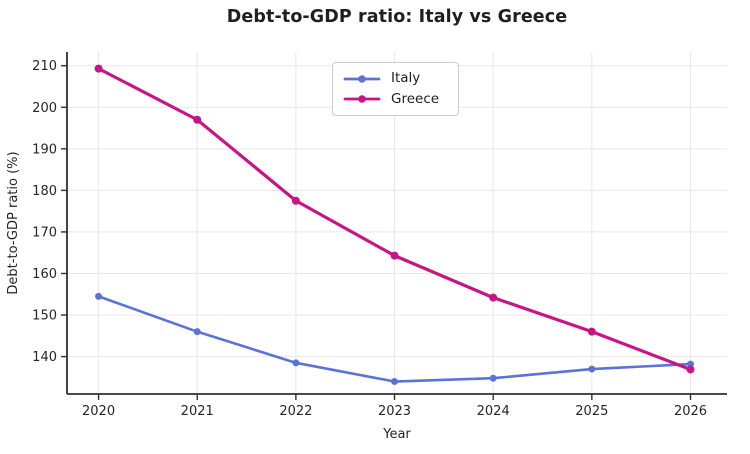 Image resolution: width=750 pixels, height=454 pixels. Describe the element at coordinates (44, 108) in the screenshot. I see `y-tick-label: 200` at that location.